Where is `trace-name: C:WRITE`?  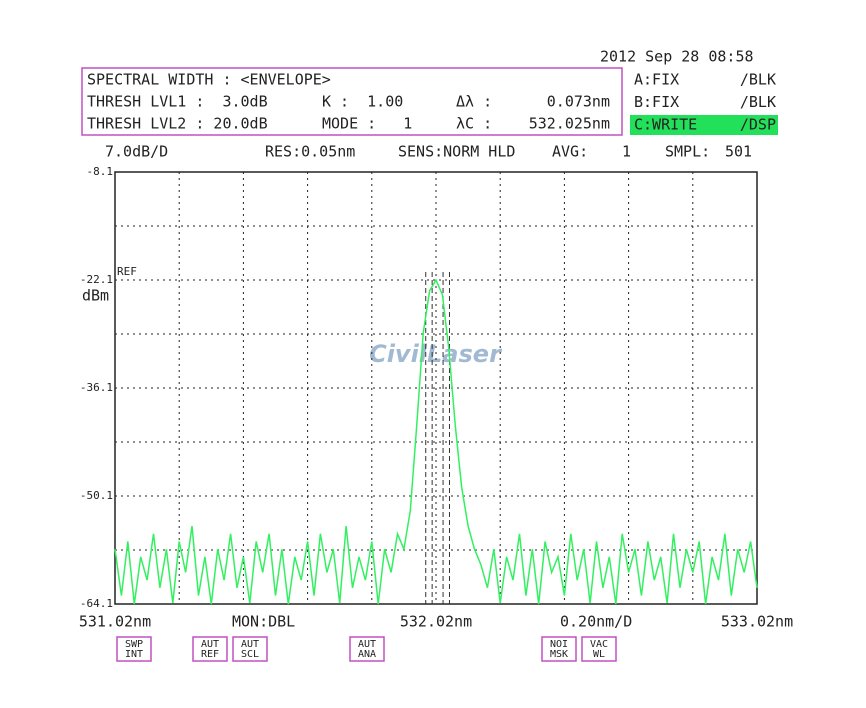
trace-name: C:WRITE is located at coordinates (665, 125).